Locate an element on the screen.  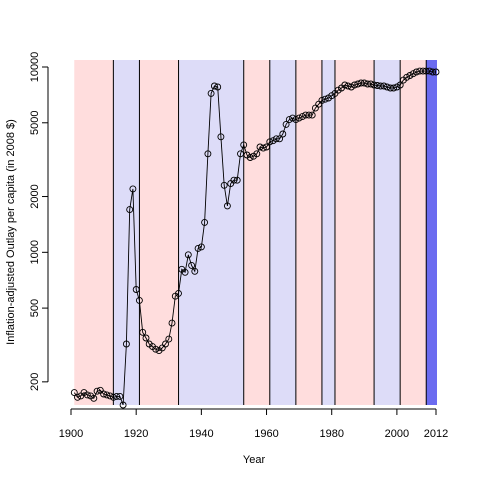
data-point-1952 is located at coordinates (240, 154).